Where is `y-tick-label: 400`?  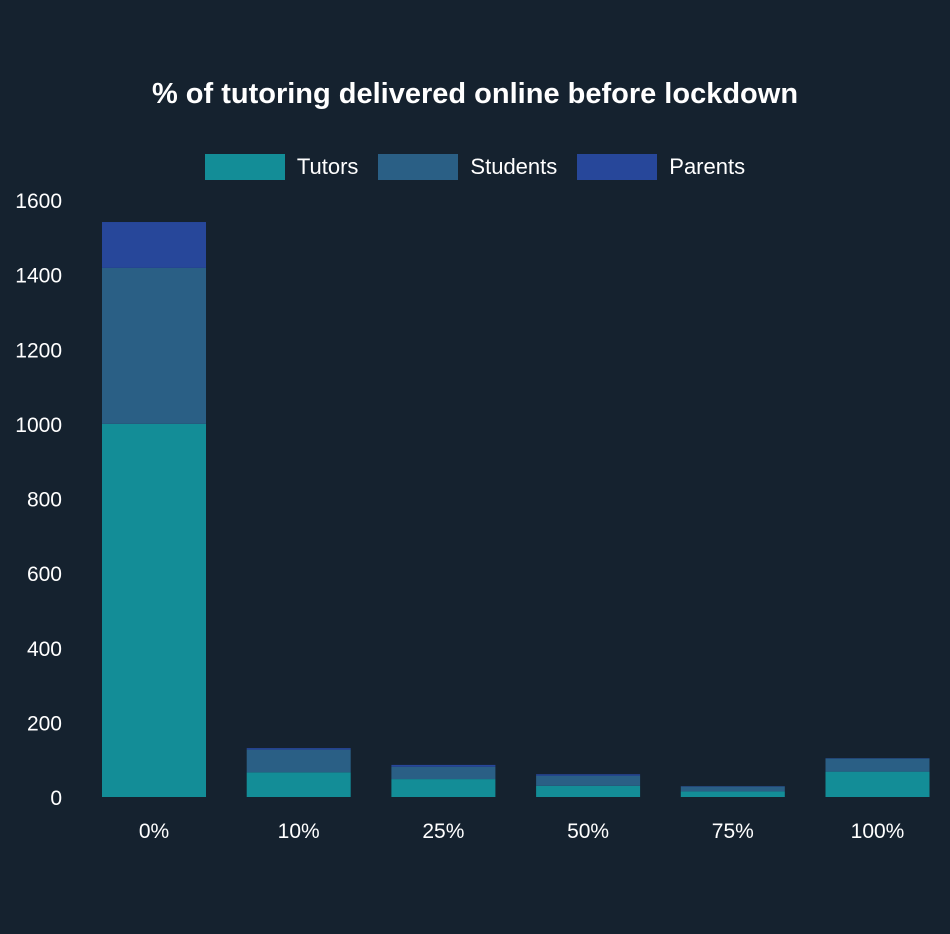
y-tick-label: 400 is located at coordinates (44, 649).